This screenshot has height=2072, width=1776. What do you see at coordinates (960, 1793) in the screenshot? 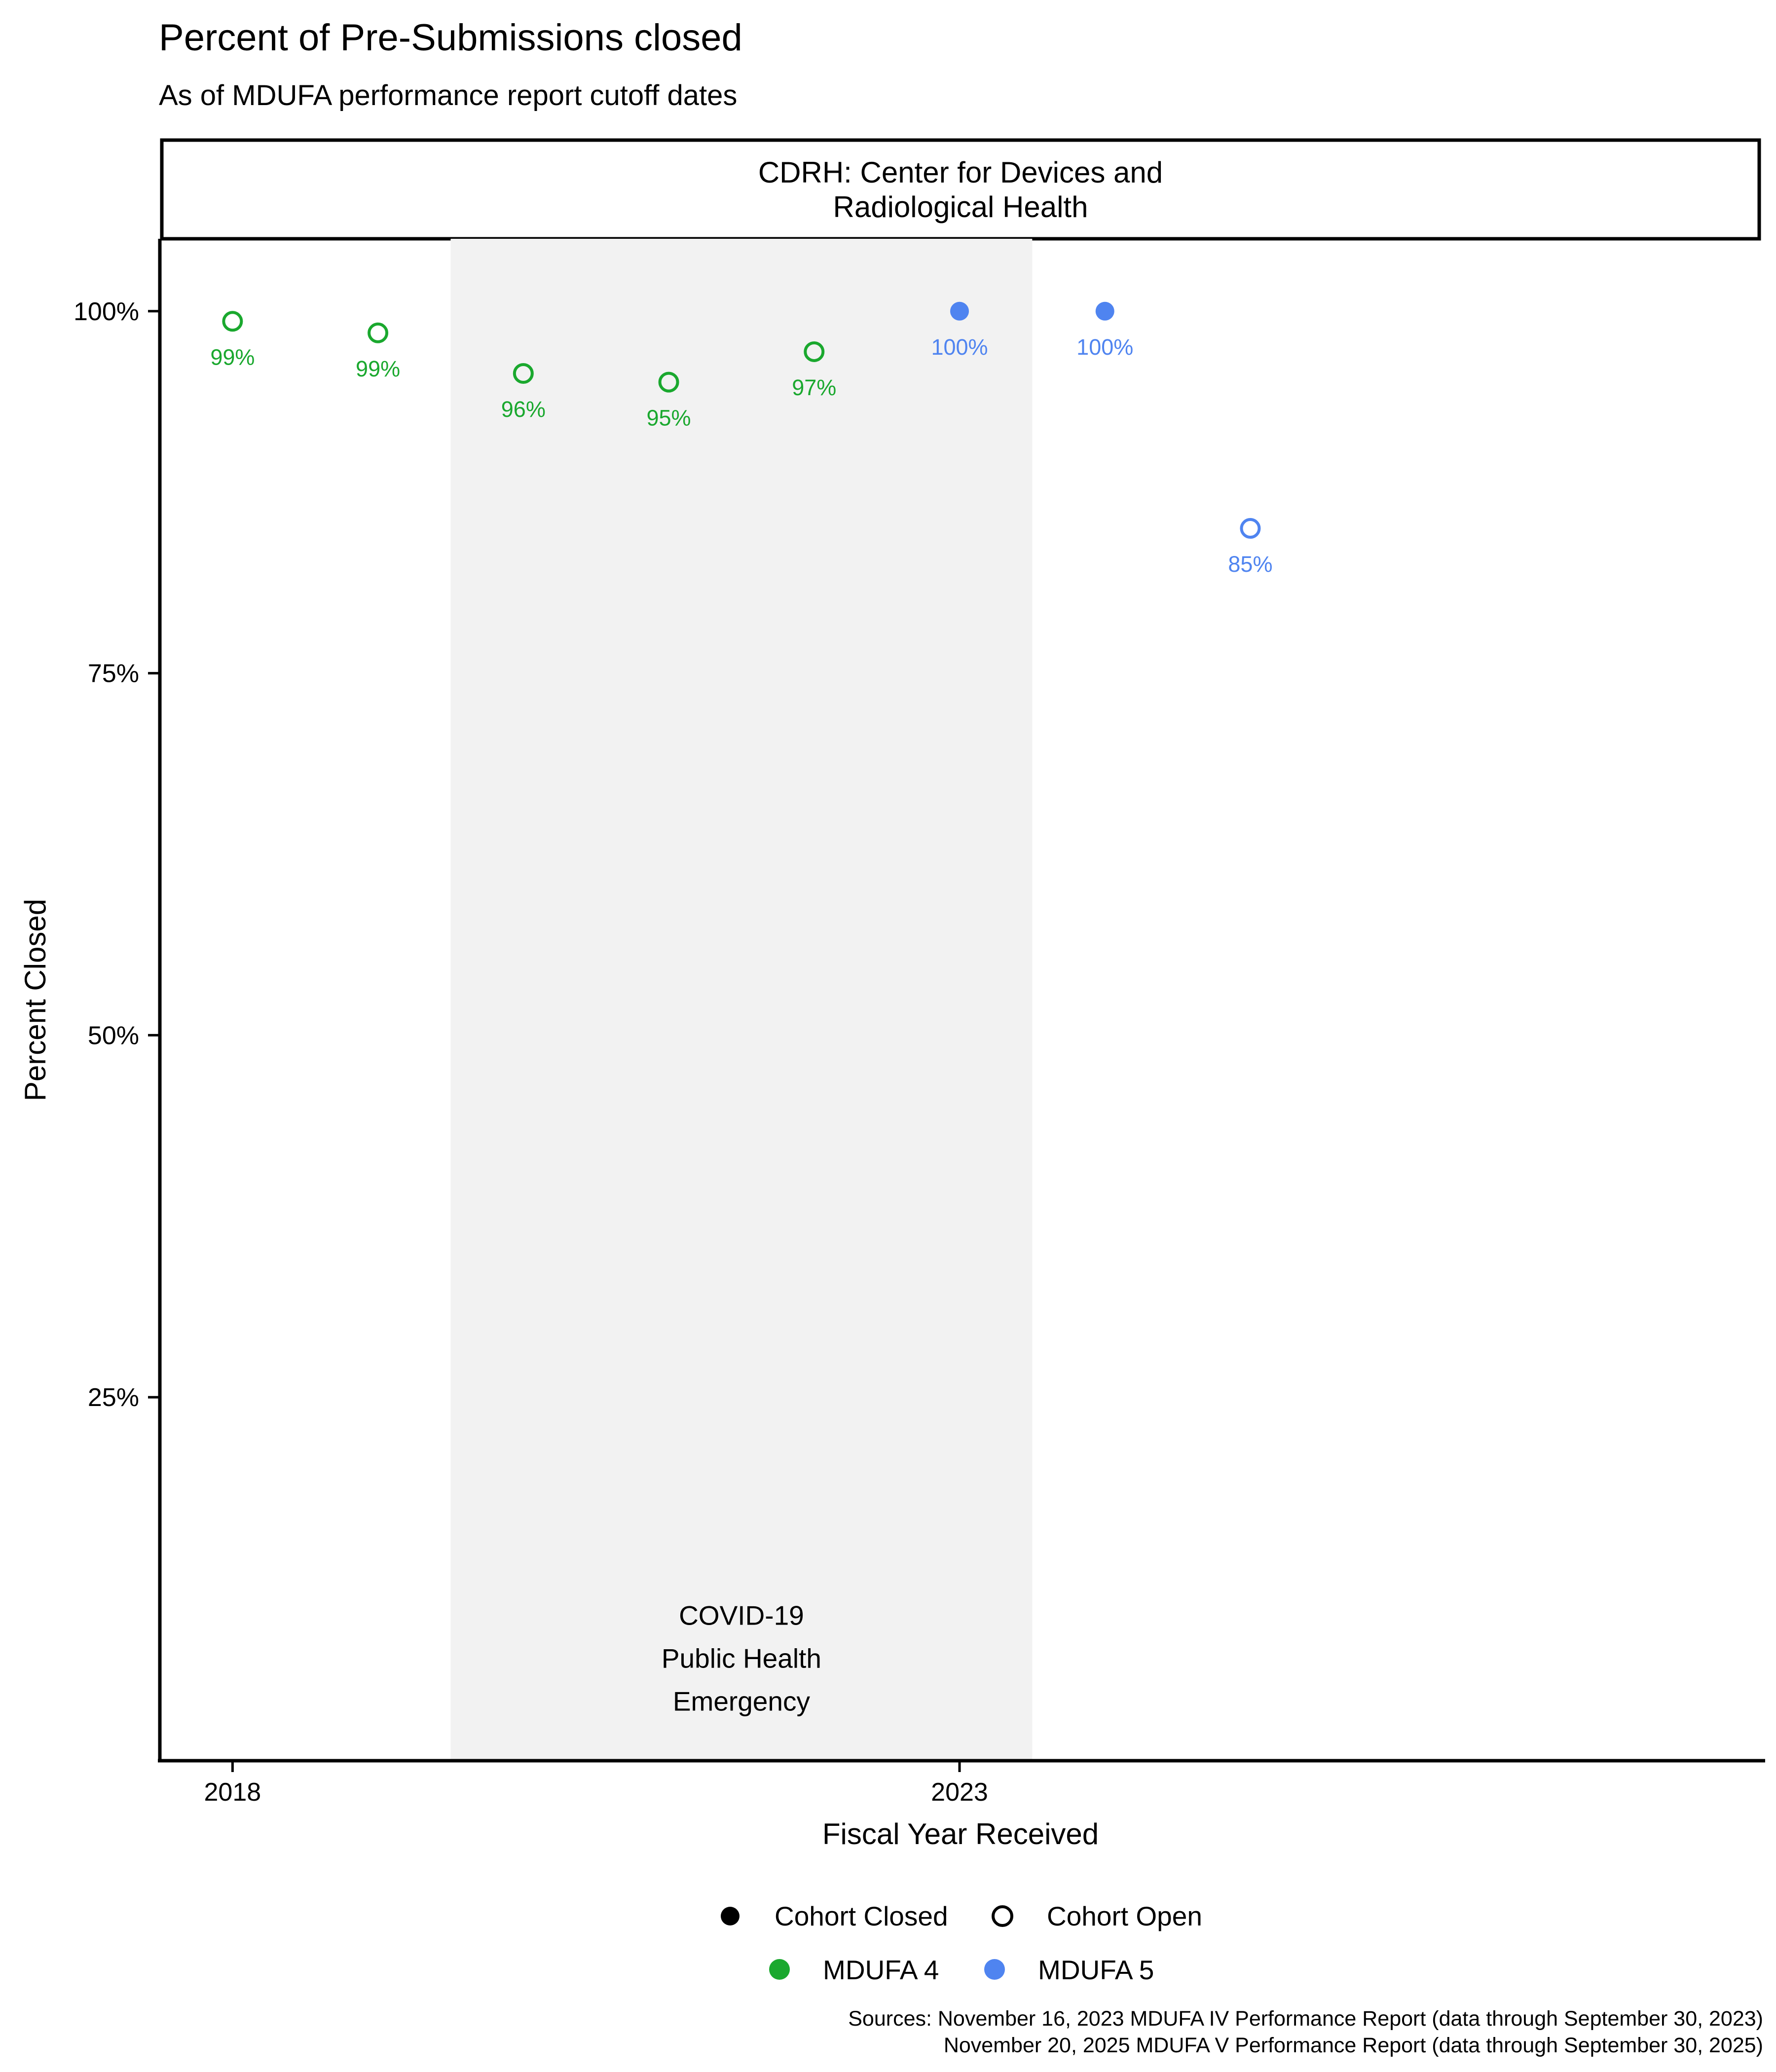
I see `x-tick-label: 2023` at bounding box center [960, 1793].